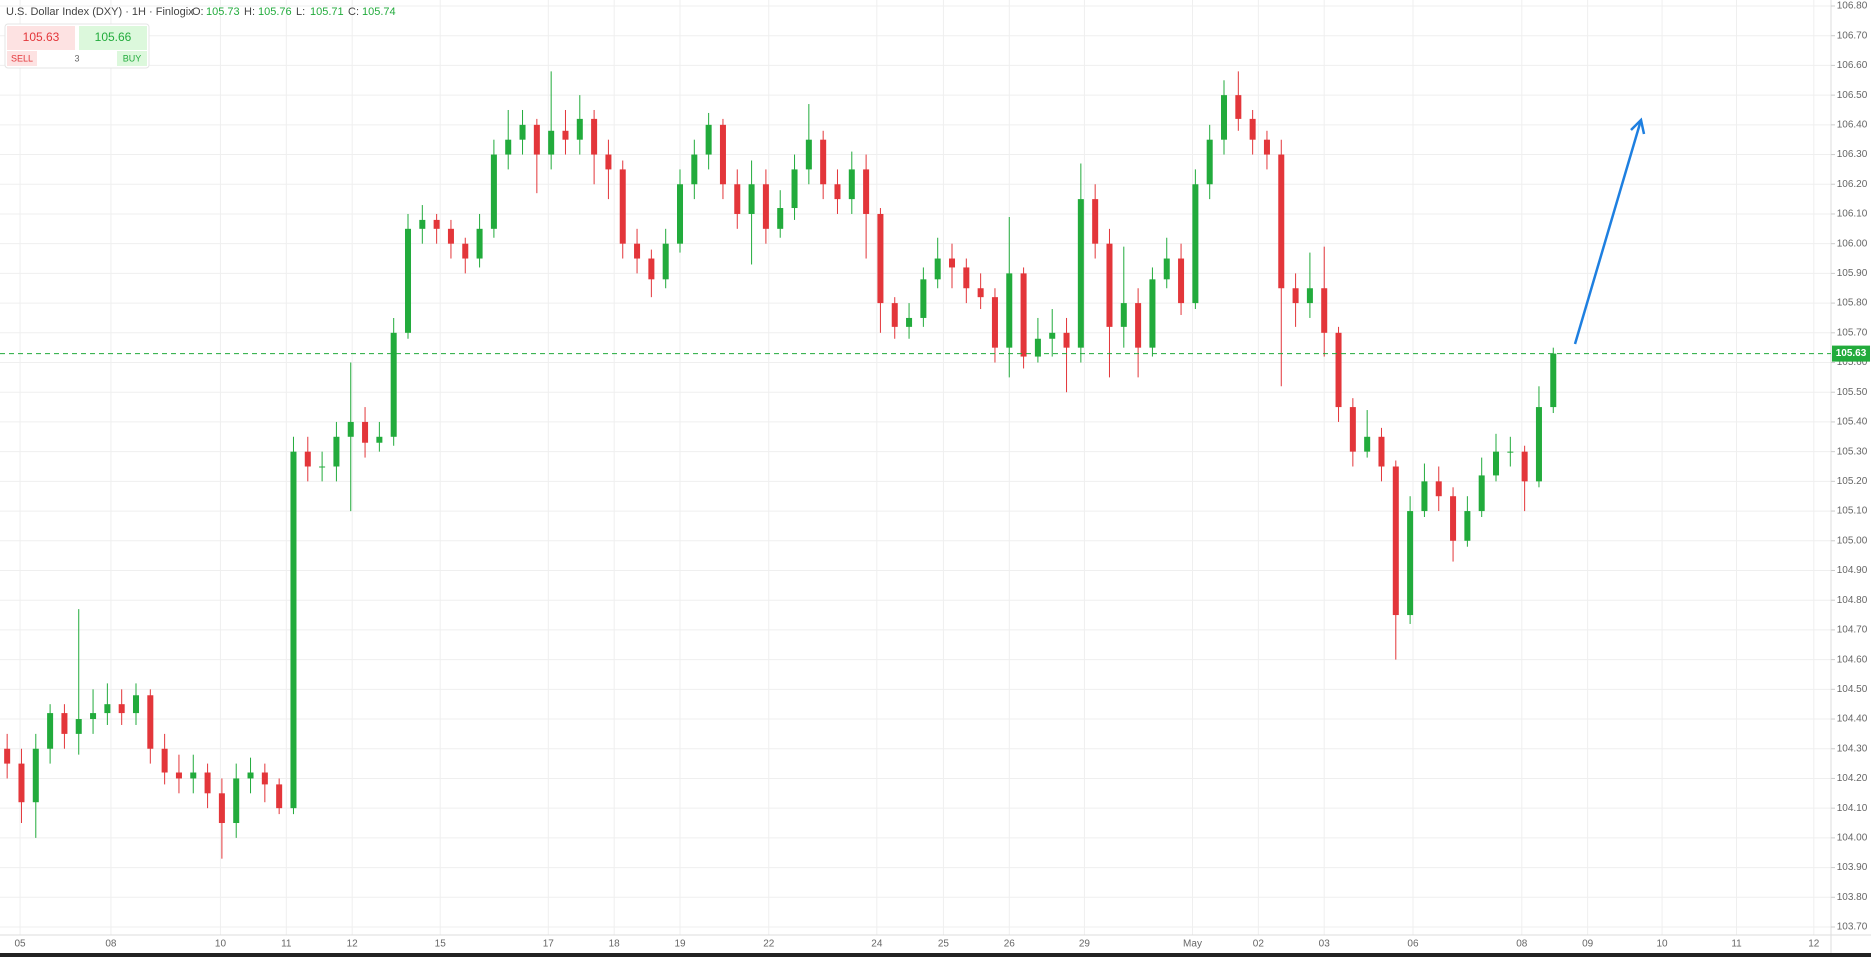 The width and height of the screenshot is (1871, 957). I want to click on y-tick-label: 104.90, so click(1852, 570).